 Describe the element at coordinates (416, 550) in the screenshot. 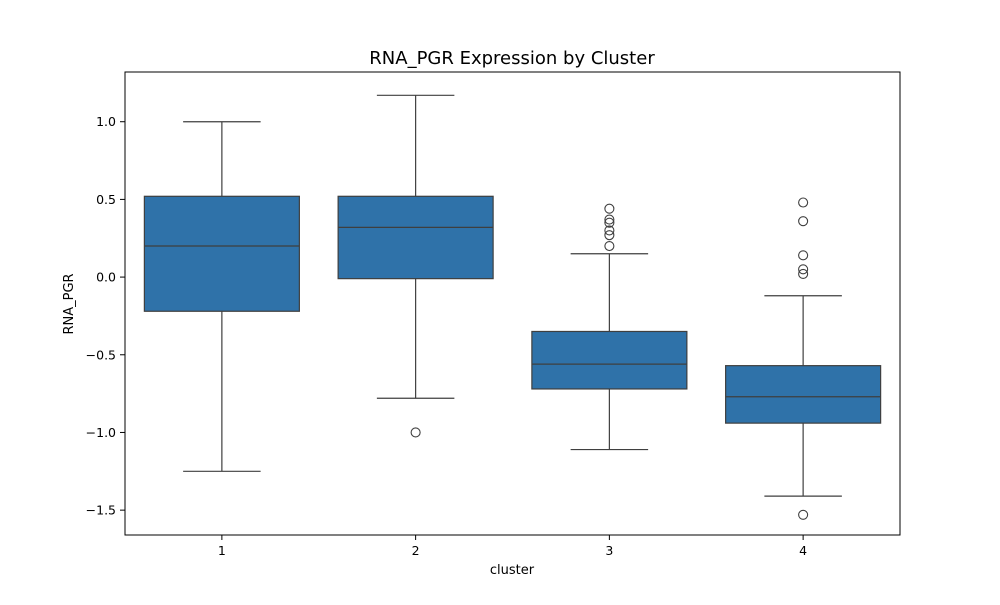

I see `x-tick-label: 2` at that location.